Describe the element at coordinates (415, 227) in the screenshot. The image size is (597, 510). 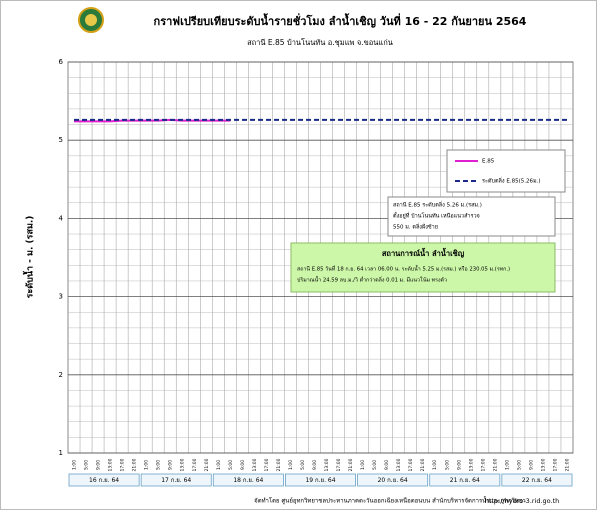
I see `annotation-text: 550 ม. ตลิ่งฝั่งซ้าย` at that location.